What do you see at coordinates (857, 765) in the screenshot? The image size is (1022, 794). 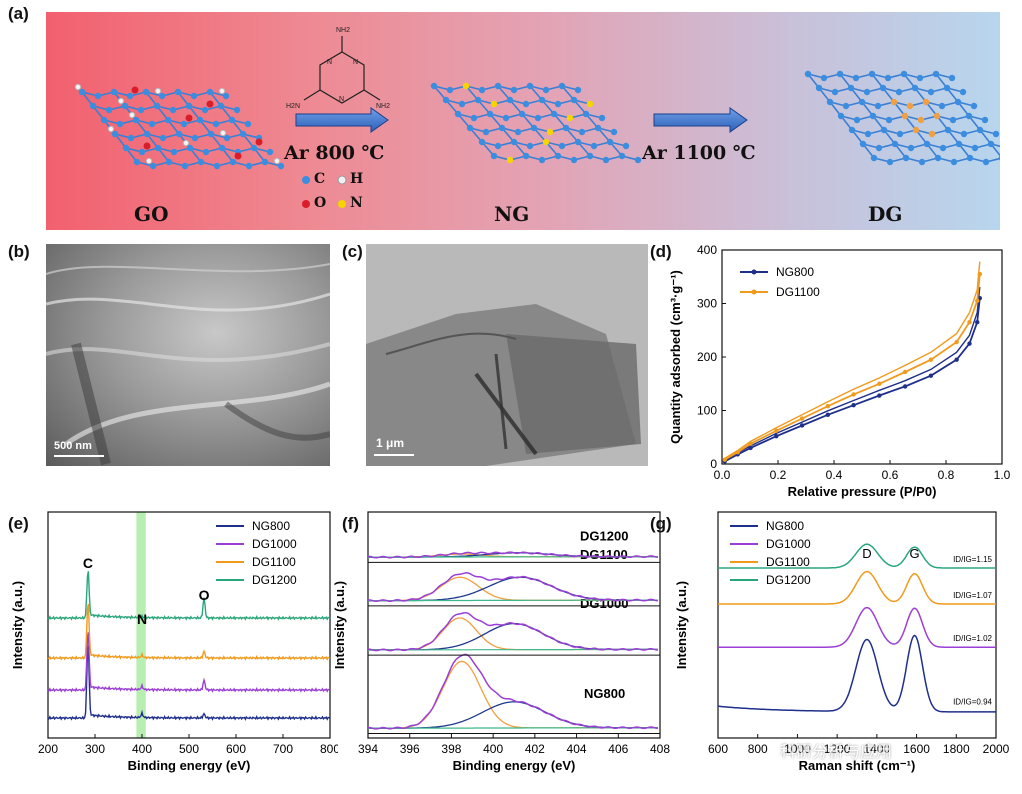 I see `x-axis-label: Raman shift (cm⁻¹)` at bounding box center [857, 765].